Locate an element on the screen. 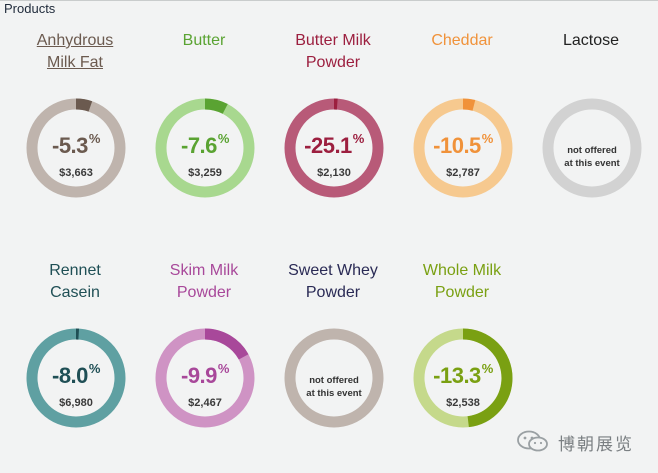  product-title: Sweet Whey Powder is located at coordinates (333, 282).